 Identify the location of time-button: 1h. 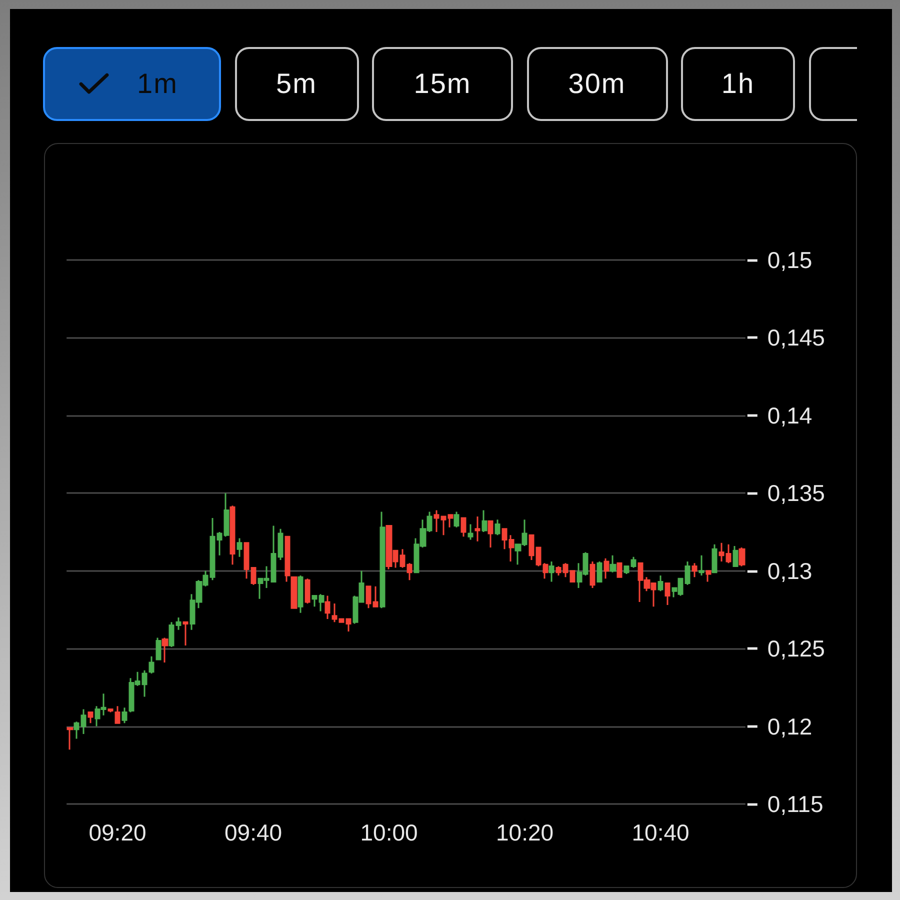
(738, 84).